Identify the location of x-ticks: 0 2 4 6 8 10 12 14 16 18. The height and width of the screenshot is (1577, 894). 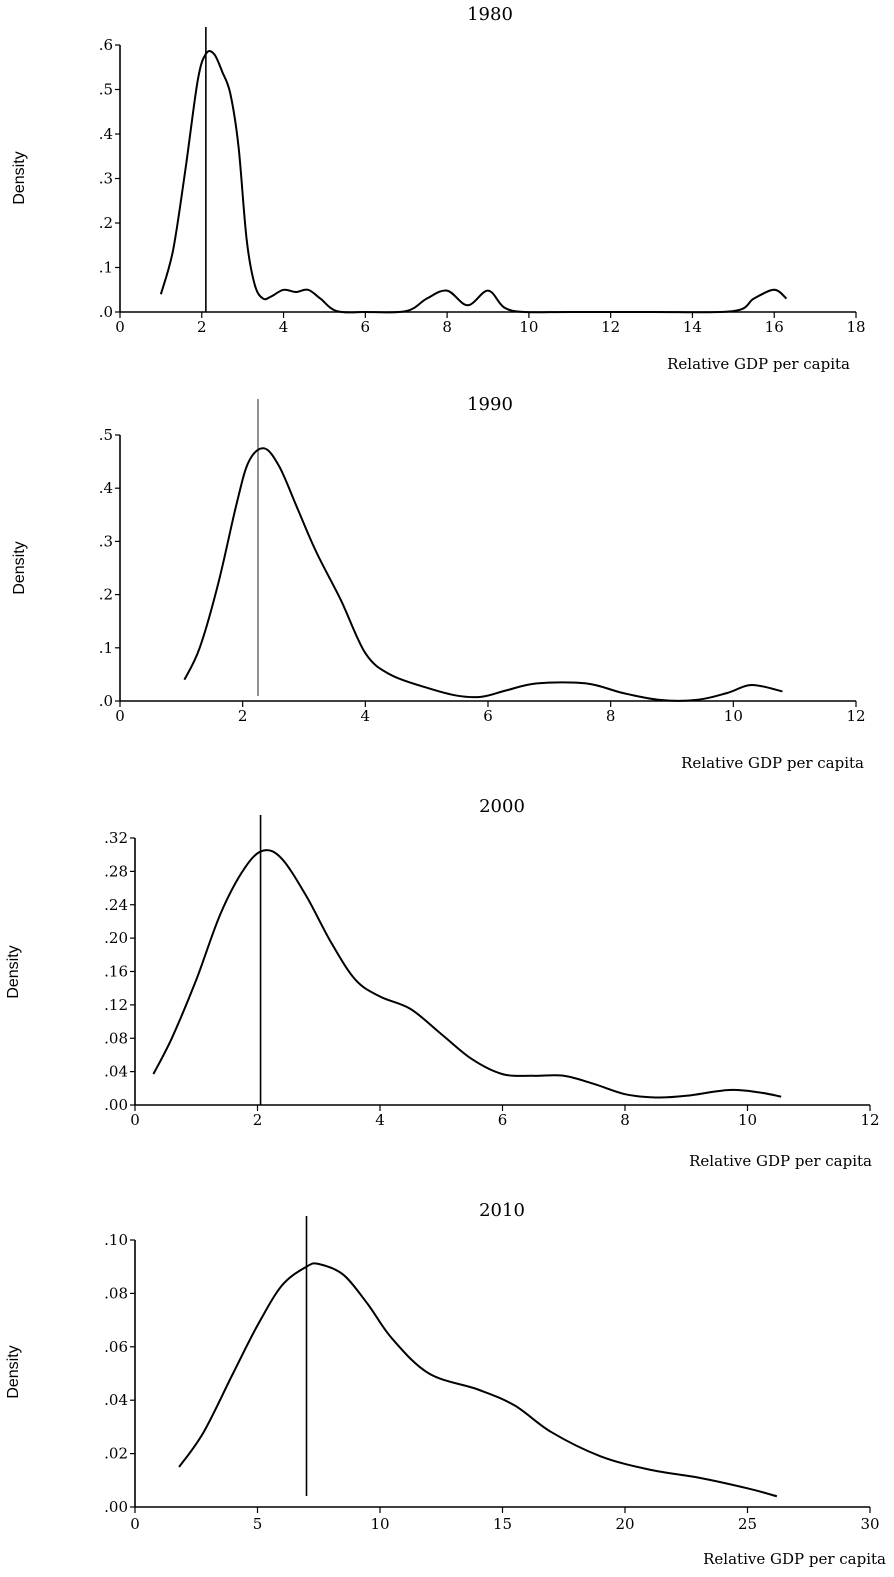
(490, 324).